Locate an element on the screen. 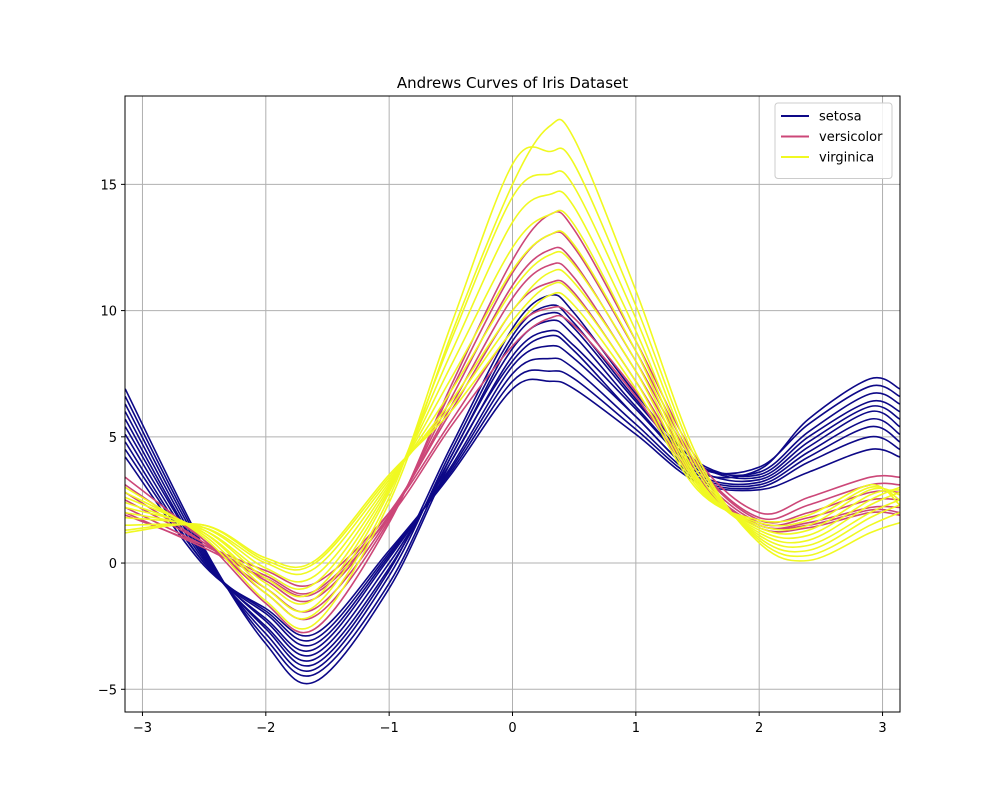 The image size is (1000, 800). legend-label-setosa: setosa is located at coordinates (840, 117).